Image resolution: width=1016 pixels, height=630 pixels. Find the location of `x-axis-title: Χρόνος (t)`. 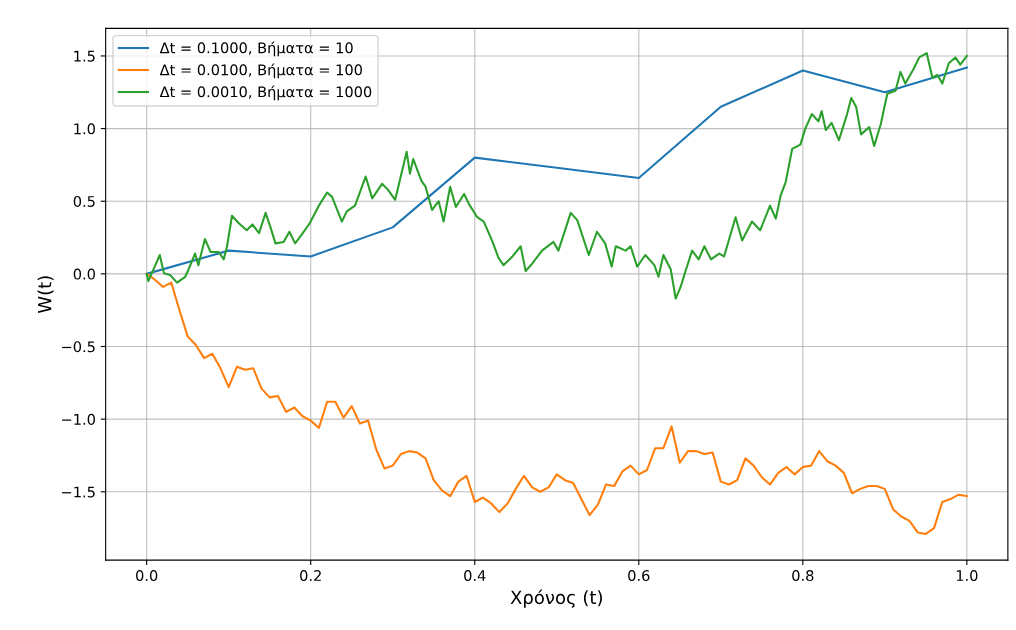

x-axis-title: Χρόνος (t) is located at coordinates (556, 598).